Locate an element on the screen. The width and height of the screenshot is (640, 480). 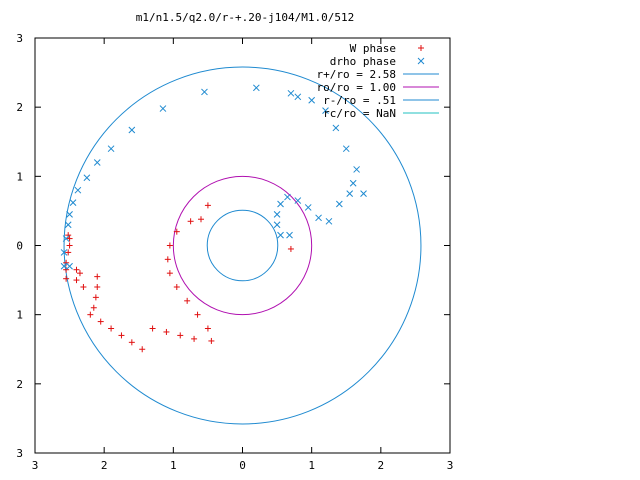
legend-label: r-/ro = .51 is located at coordinates (359, 100).